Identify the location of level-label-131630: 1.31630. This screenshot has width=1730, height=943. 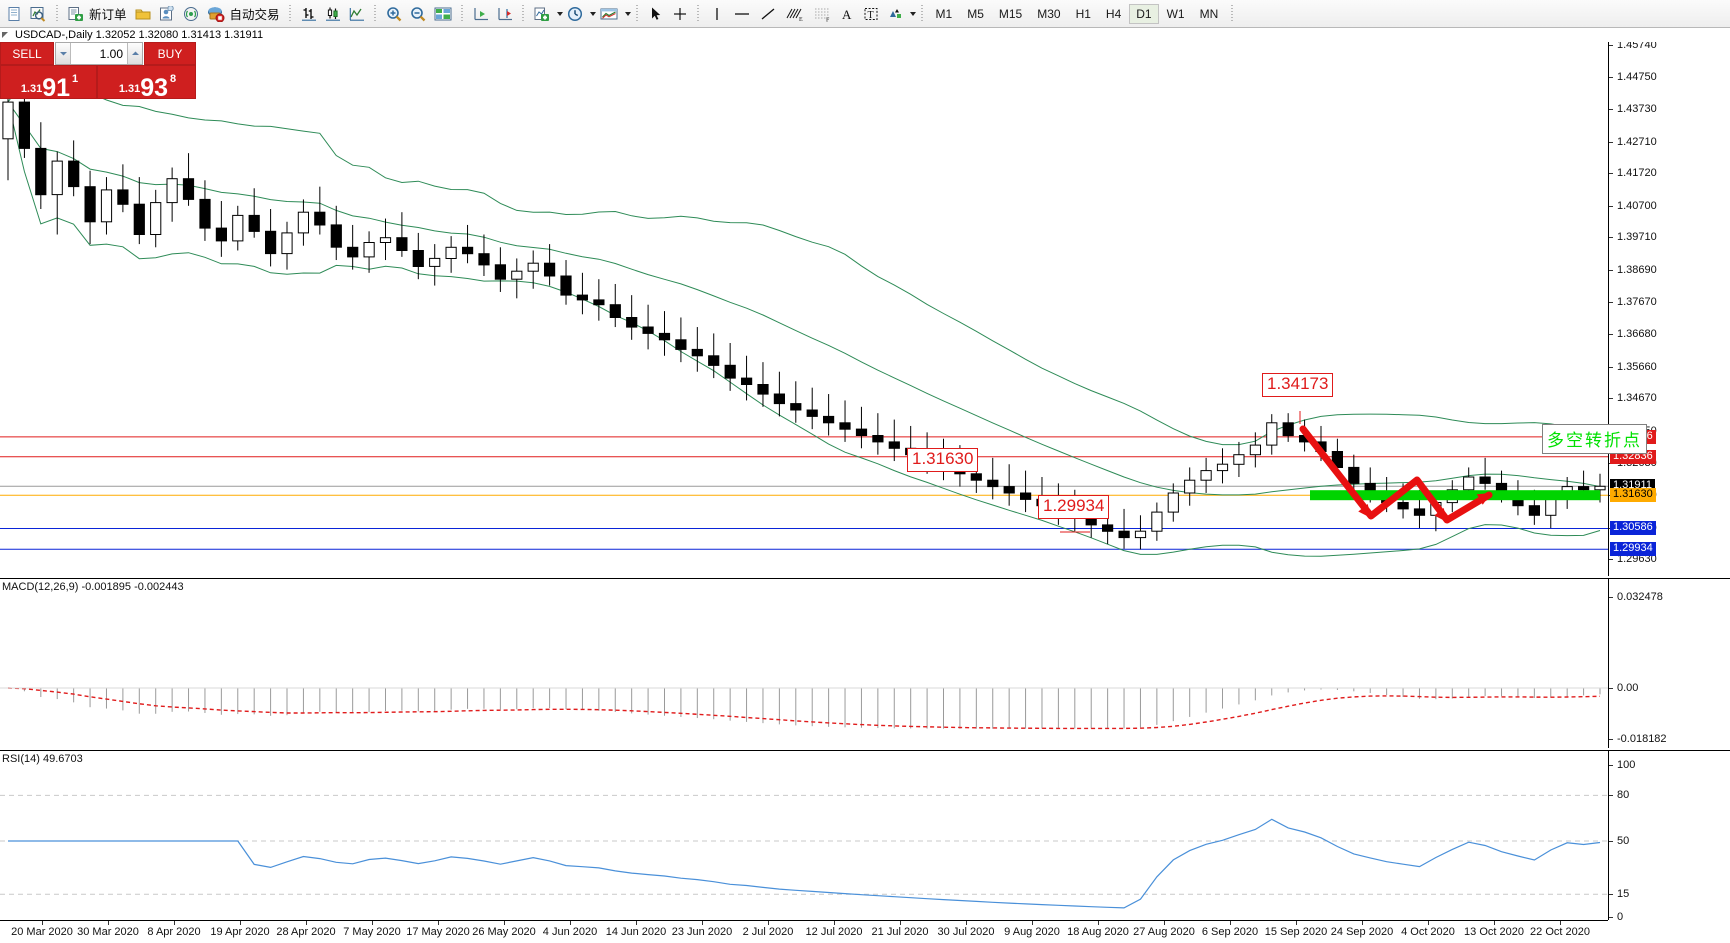
(1633, 495).